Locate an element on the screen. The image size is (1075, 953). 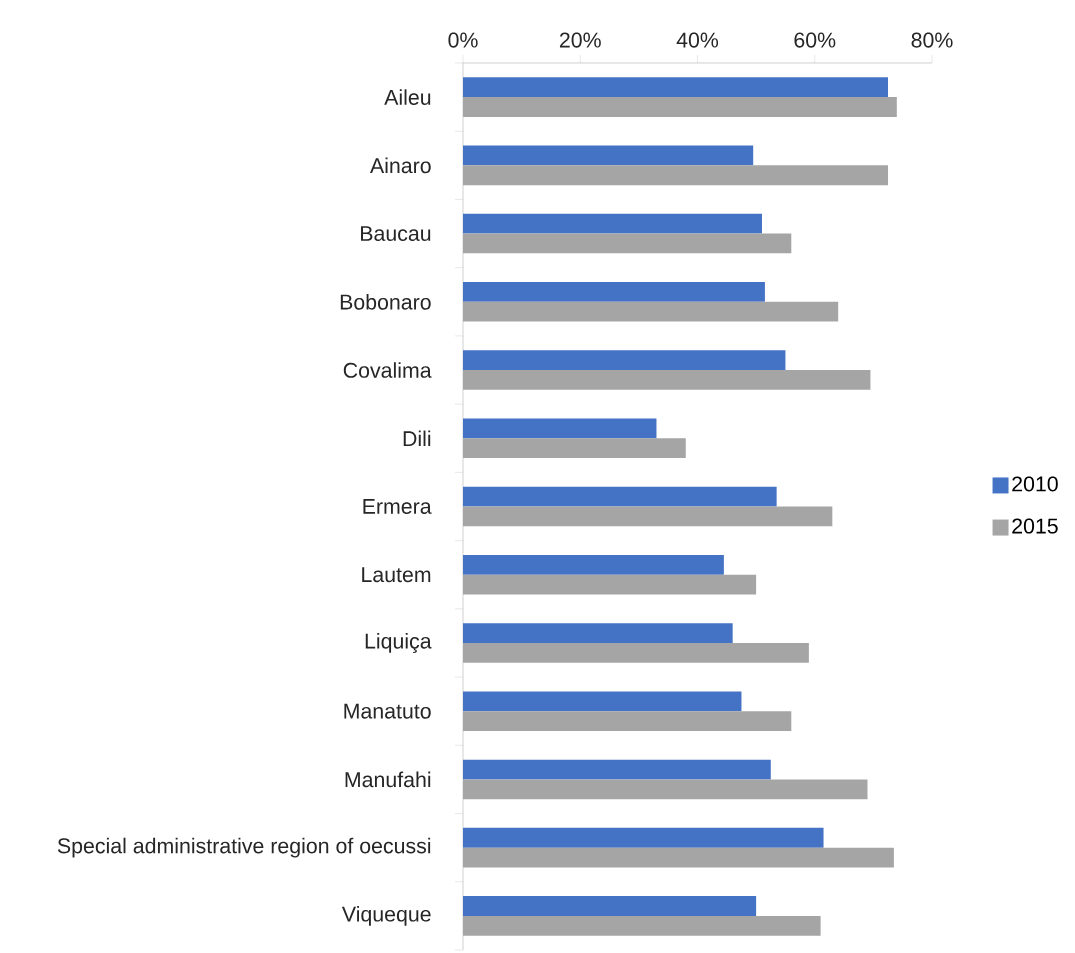
y-tick-label: Liquiça is located at coordinates (398, 642).